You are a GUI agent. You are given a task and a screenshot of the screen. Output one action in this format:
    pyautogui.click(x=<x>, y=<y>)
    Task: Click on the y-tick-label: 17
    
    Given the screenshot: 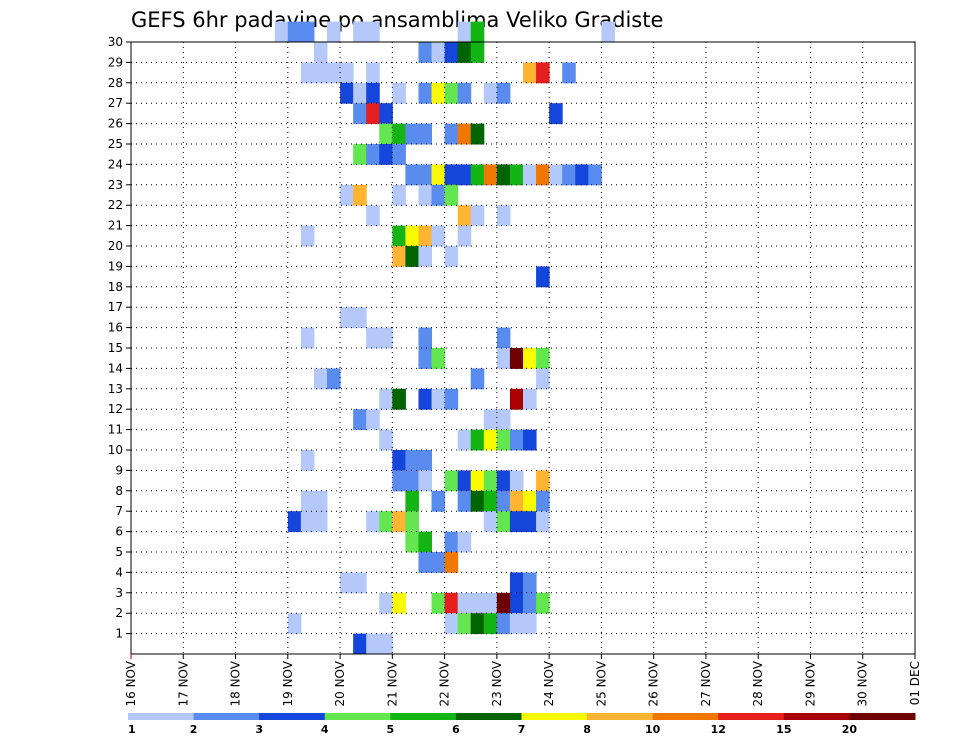 What is the action you would take?
    pyautogui.click(x=115, y=307)
    